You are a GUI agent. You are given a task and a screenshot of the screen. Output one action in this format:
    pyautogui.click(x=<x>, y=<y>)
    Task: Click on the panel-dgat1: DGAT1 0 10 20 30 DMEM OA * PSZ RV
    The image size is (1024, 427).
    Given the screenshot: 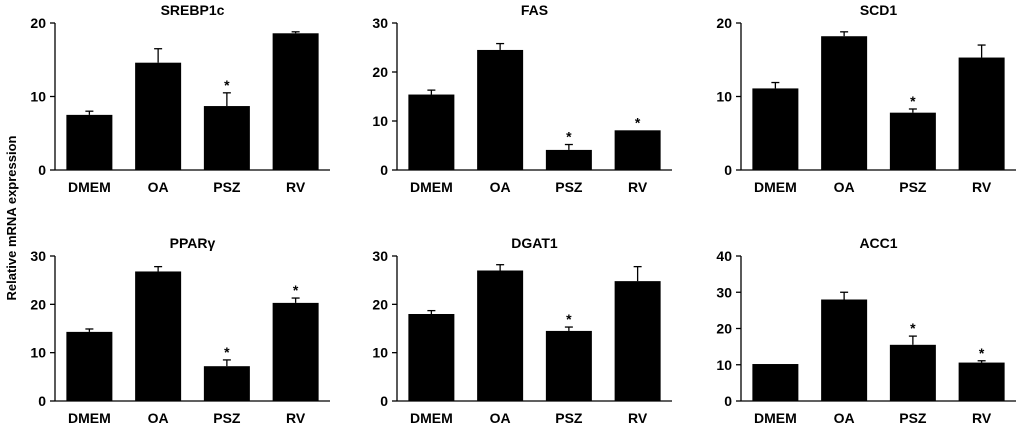 What is the action you would take?
    pyautogui.click(x=522, y=330)
    